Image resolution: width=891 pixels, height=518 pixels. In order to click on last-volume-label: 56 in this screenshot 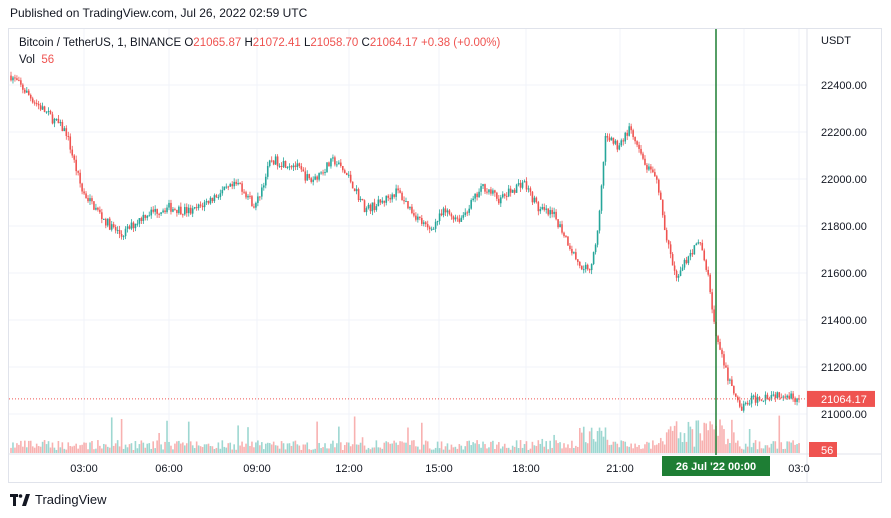, I will do `click(827, 451)`.